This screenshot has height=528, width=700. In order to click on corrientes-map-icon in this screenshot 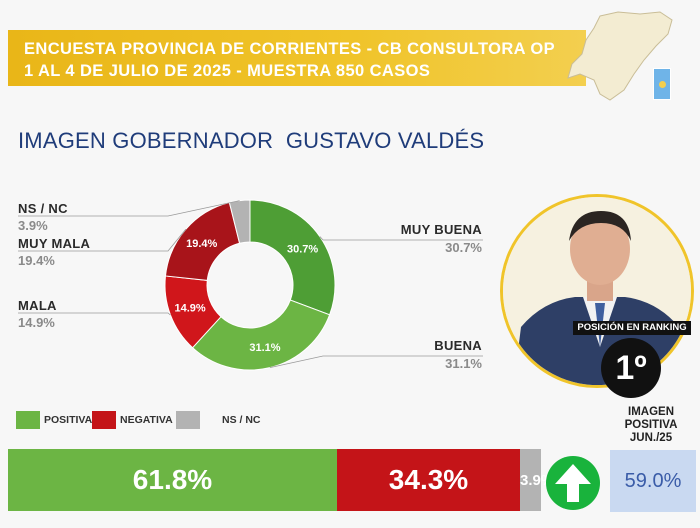, I will do `click(625, 58)`.